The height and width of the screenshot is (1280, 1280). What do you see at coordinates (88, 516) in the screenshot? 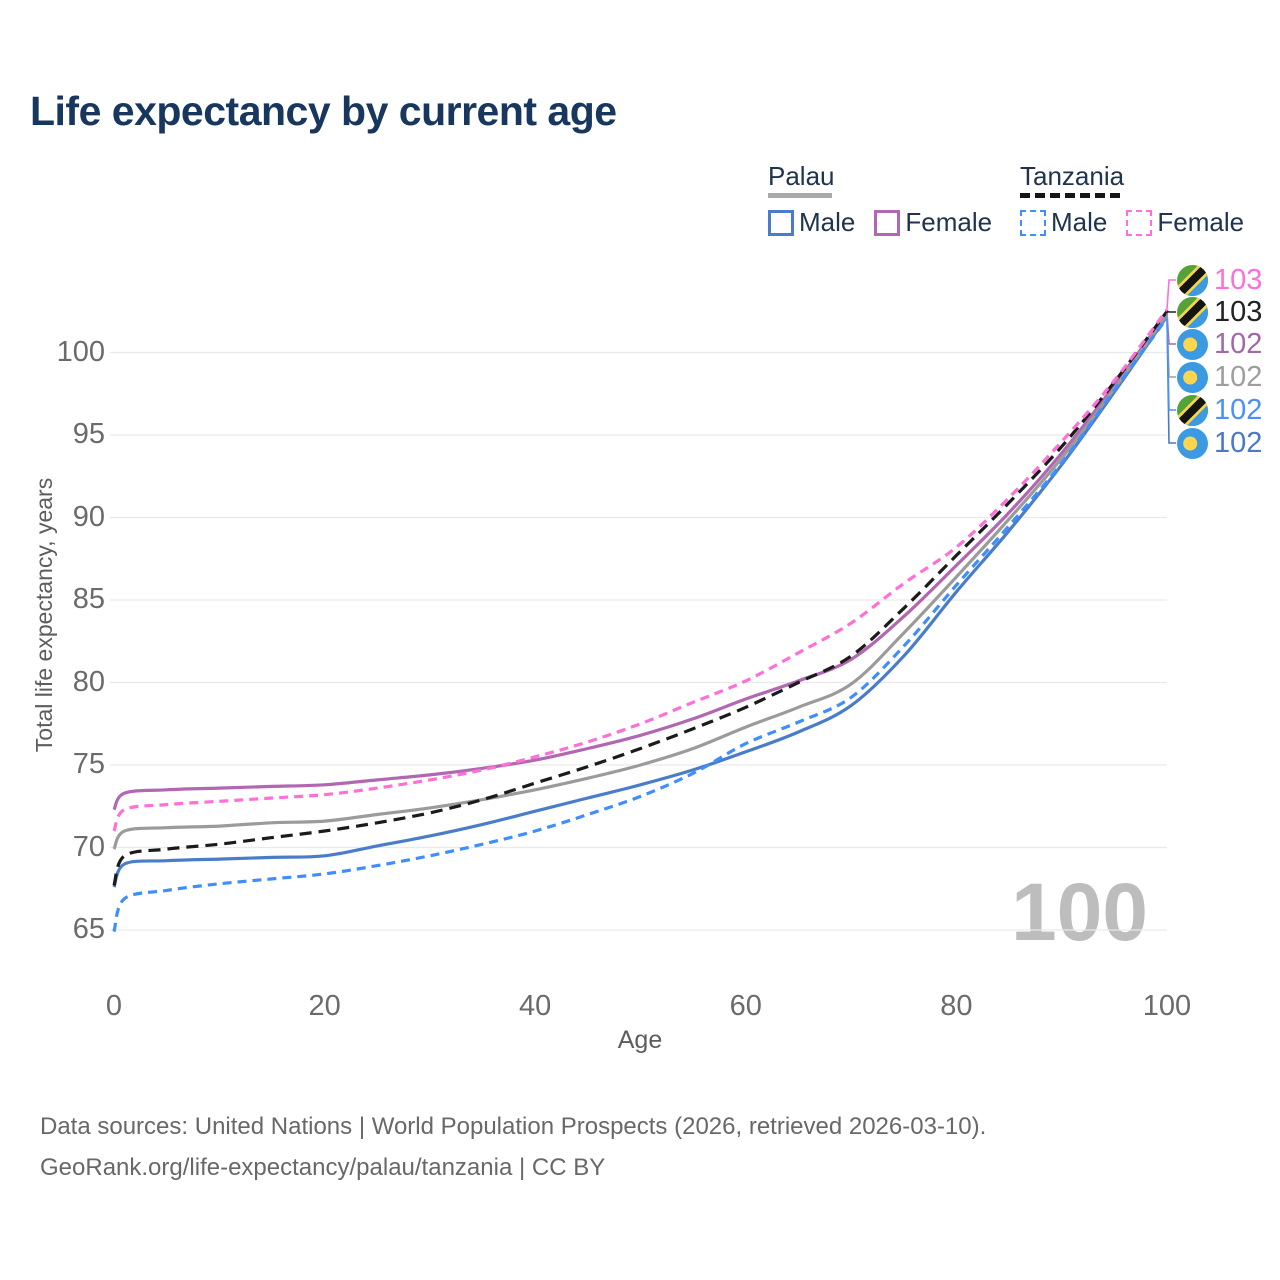
I see `y-tick-label: 90` at bounding box center [88, 516].